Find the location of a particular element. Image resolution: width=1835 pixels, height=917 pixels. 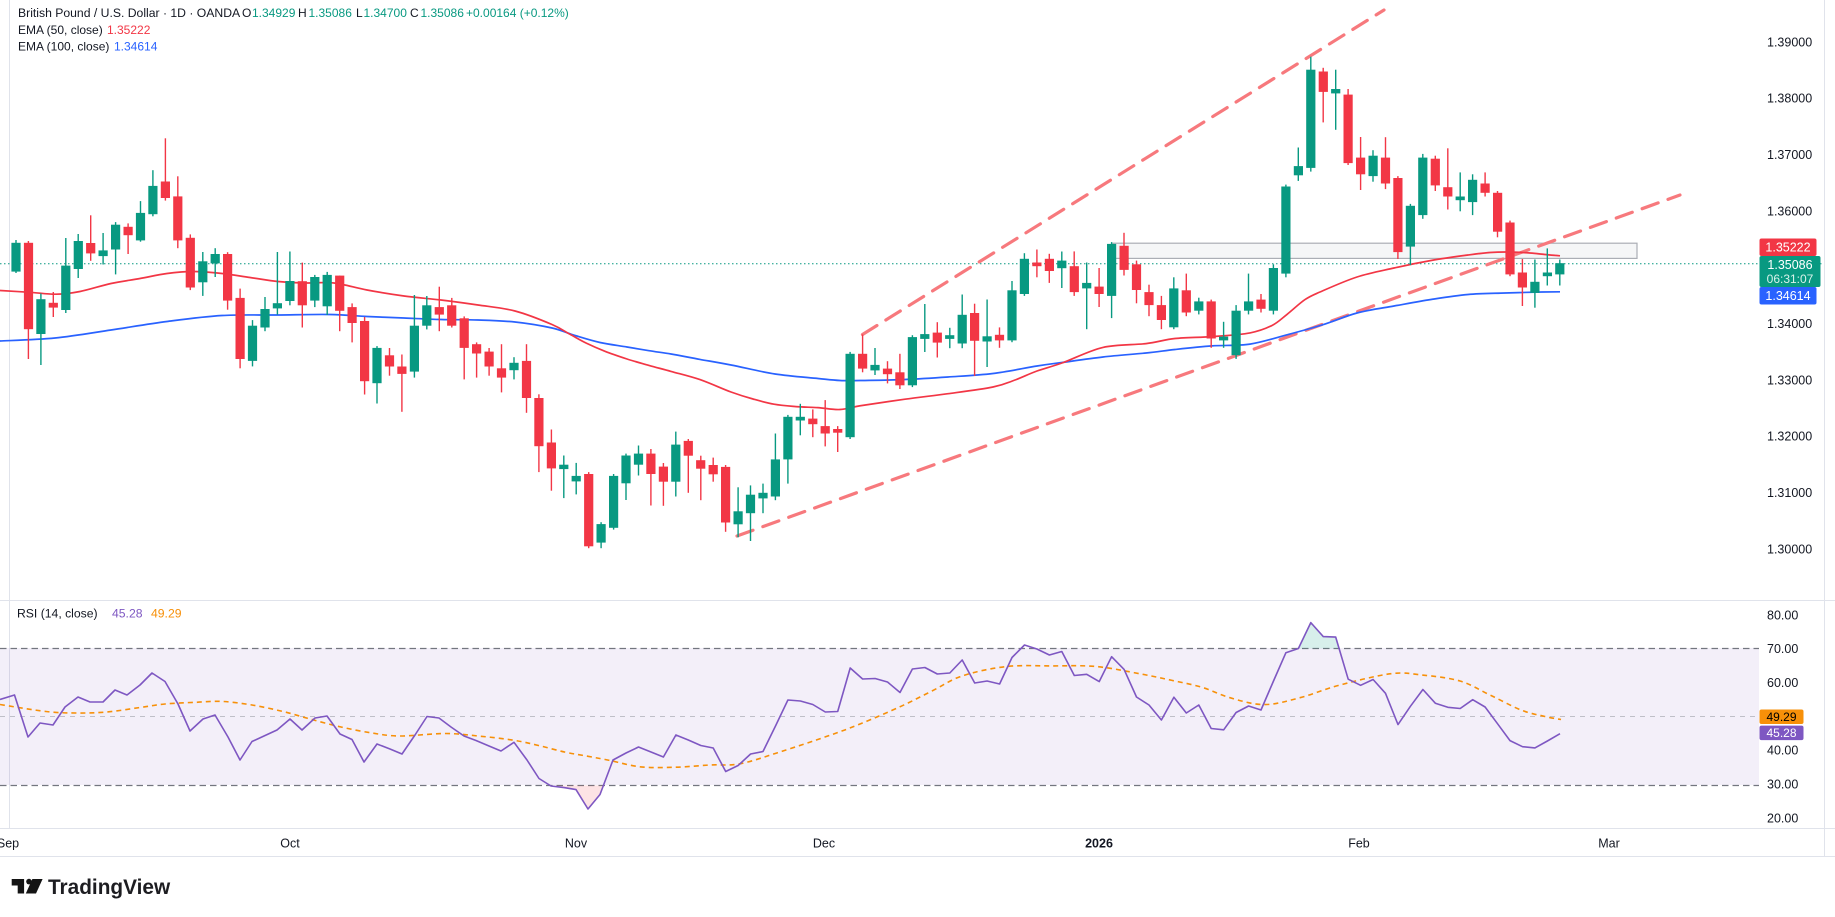

svg-text: 1.32000 is located at coordinates (1789, 437).